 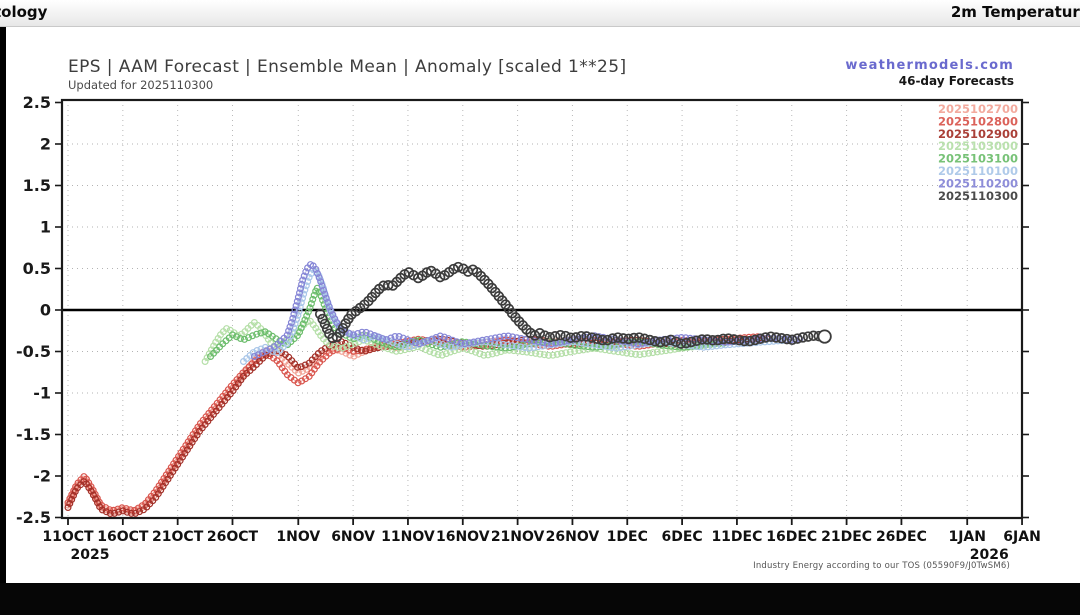 I want to click on svg-text: 1JAN, so click(x=967, y=537).